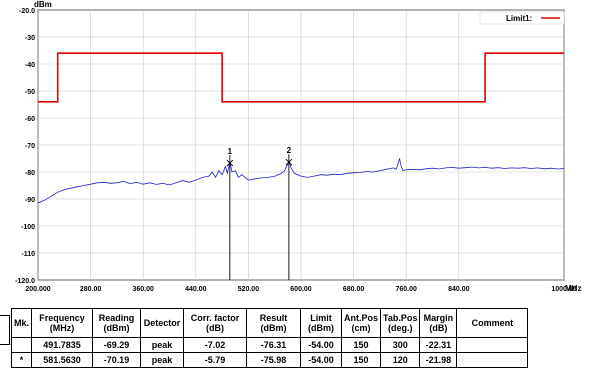 The width and height of the screenshot is (593, 376). Describe the element at coordinates (274, 345) in the screenshot. I see `cell-result: -76.31` at that location.